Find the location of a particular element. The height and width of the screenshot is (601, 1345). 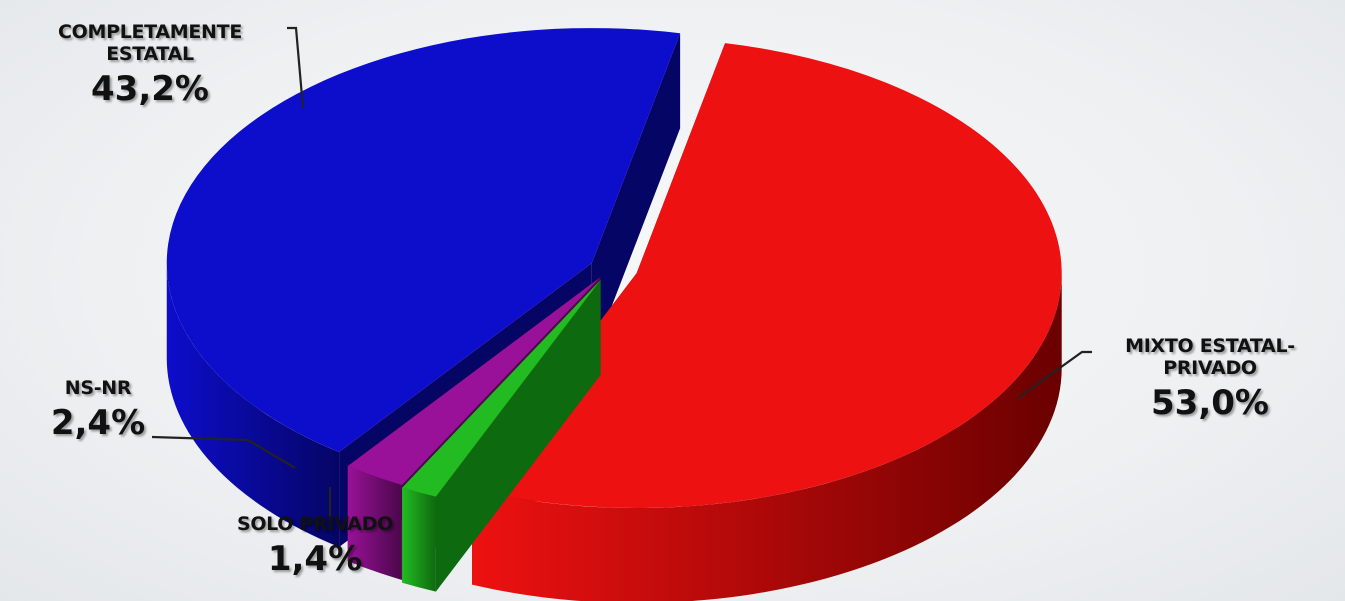

leader-mixto is located at coordinates (1054, 374).